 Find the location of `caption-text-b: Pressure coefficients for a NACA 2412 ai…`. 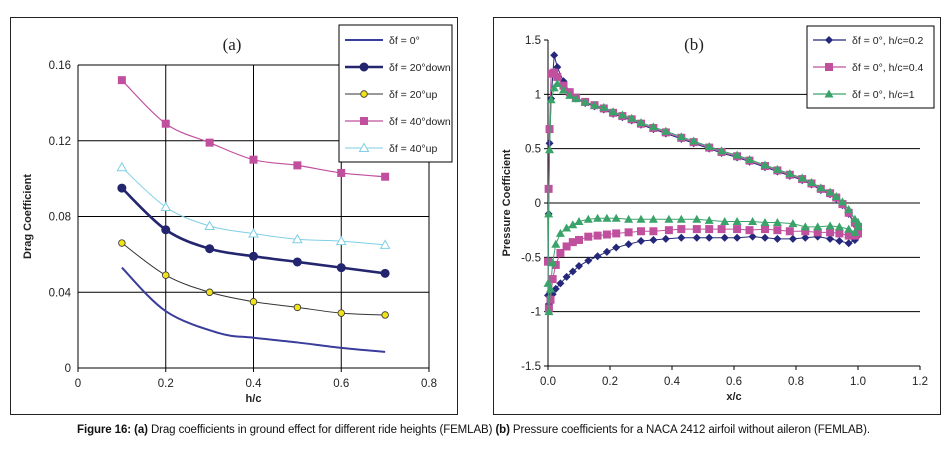

caption-text-b: Pressure coefficients for a NACA 2412 ai… is located at coordinates (689, 430).